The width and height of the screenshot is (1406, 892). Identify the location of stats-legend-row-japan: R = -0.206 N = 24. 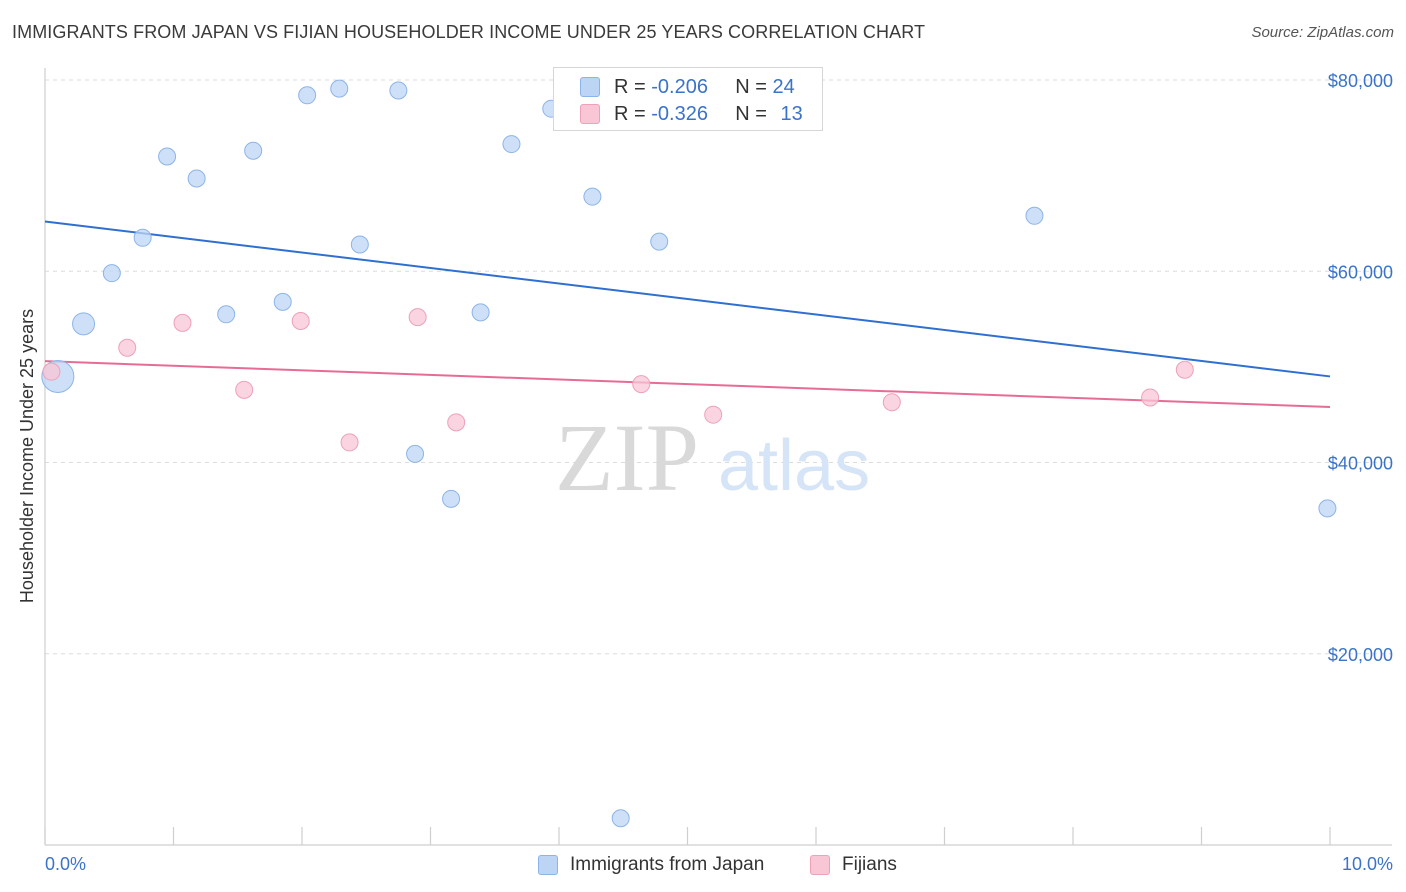
(687, 87).